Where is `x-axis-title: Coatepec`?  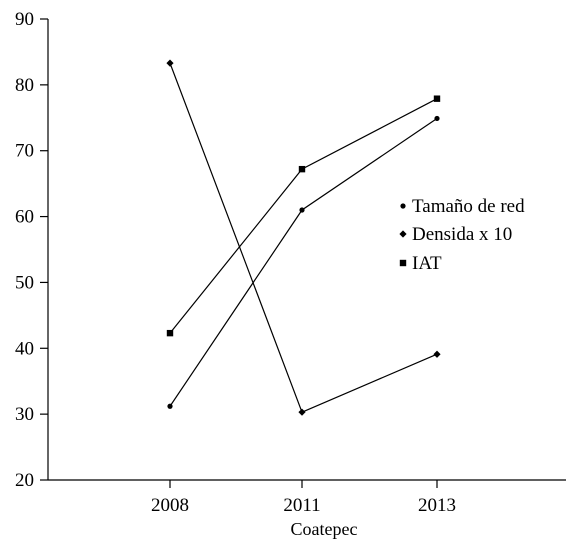
x-axis-title: Coatepec is located at coordinates (324, 529).